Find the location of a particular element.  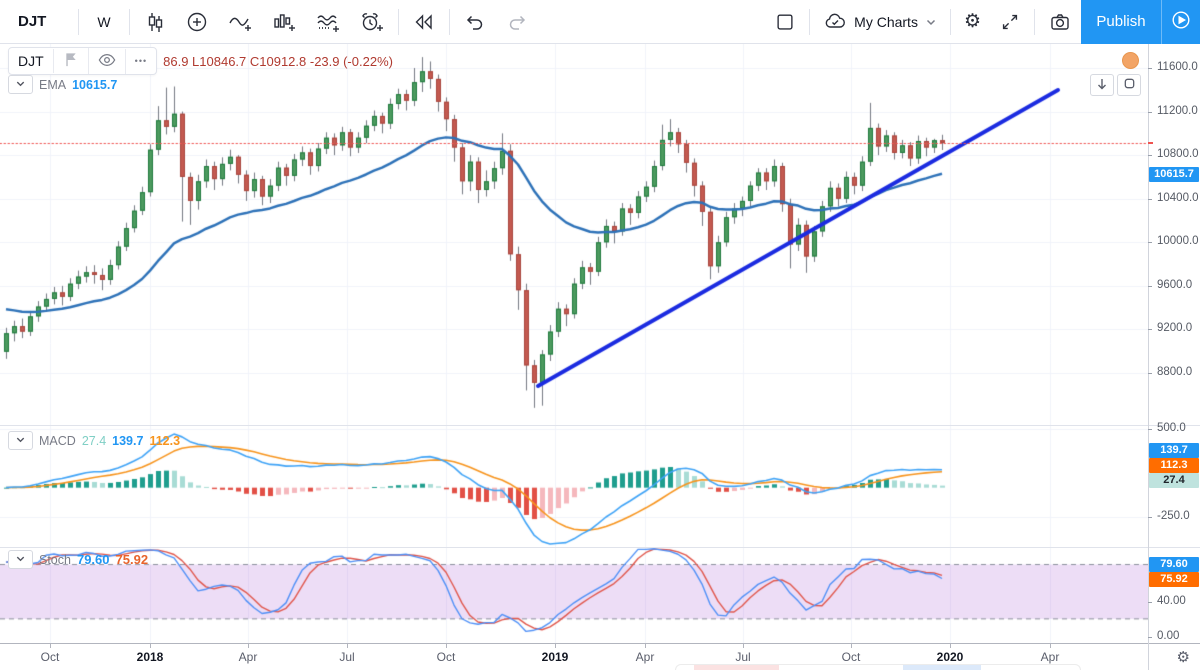

waves-plus-icon is located at coordinates (328, 22).